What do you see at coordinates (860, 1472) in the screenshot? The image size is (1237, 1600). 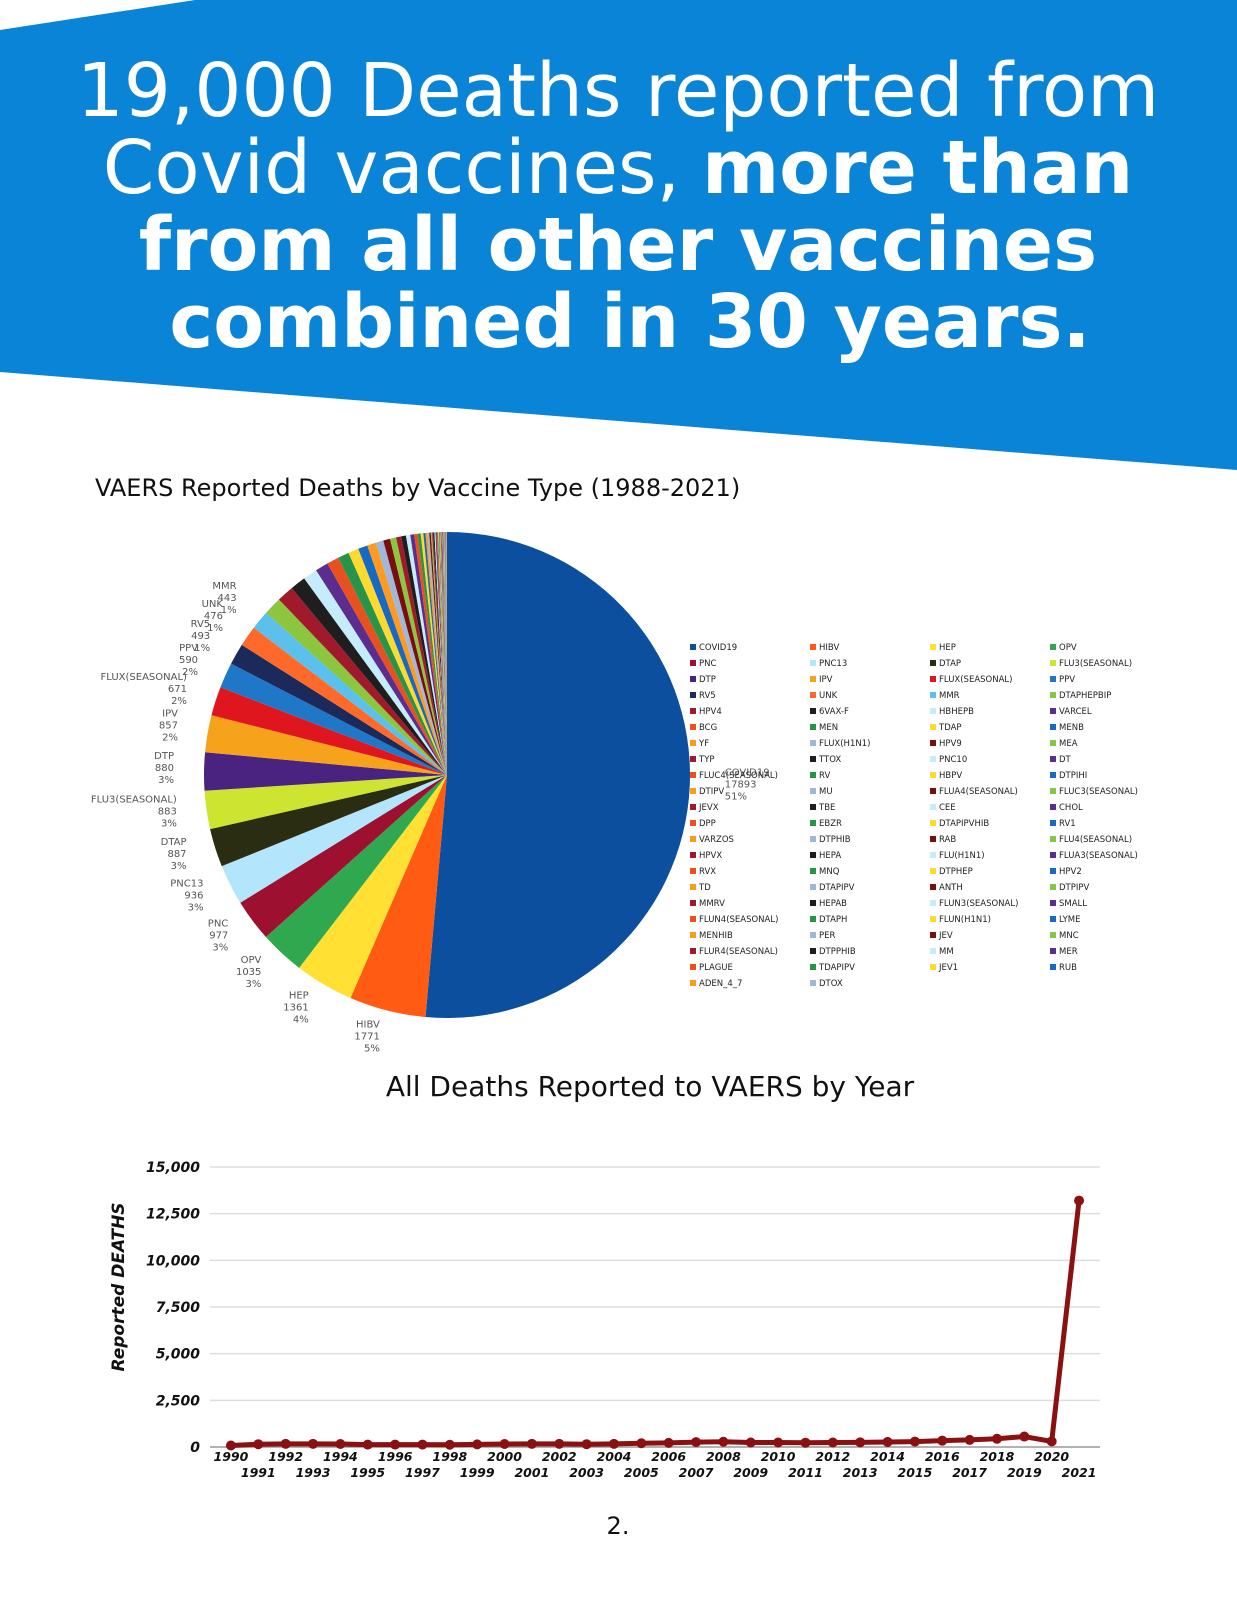 I see `x-tick-label: 2013` at bounding box center [860, 1472].